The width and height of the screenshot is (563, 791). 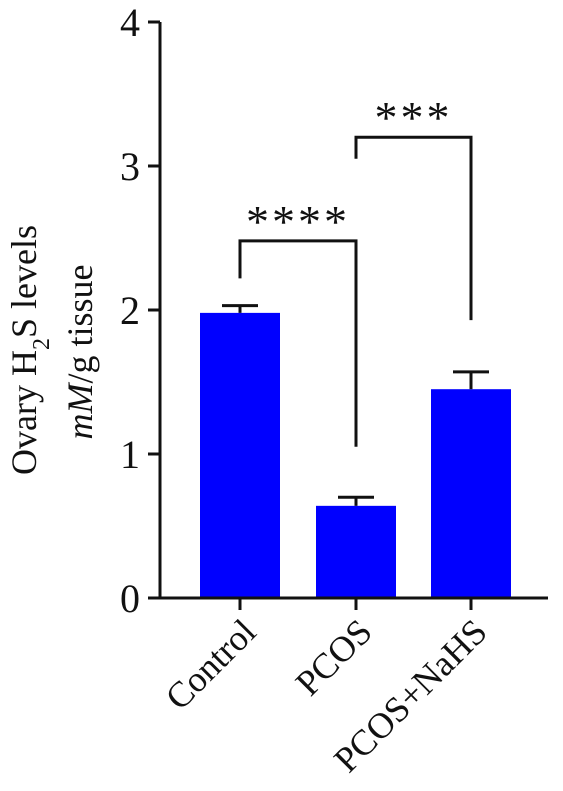 I want to click on y-axis: 0 1 2 3 4, so click(x=141, y=310).